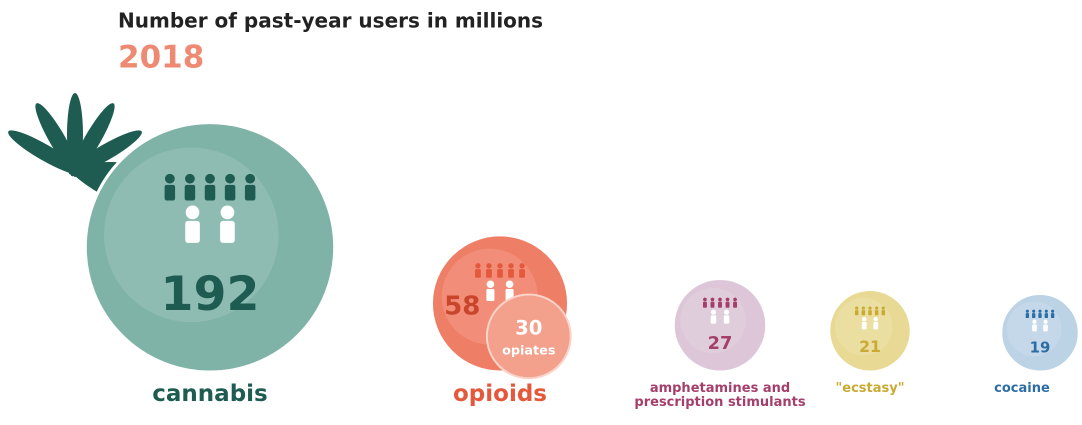 Image resolution: width=1082 pixels, height=425 pixels. What do you see at coordinates (1022, 388) in the screenshot?
I see `category-label: cocaine` at bounding box center [1022, 388].